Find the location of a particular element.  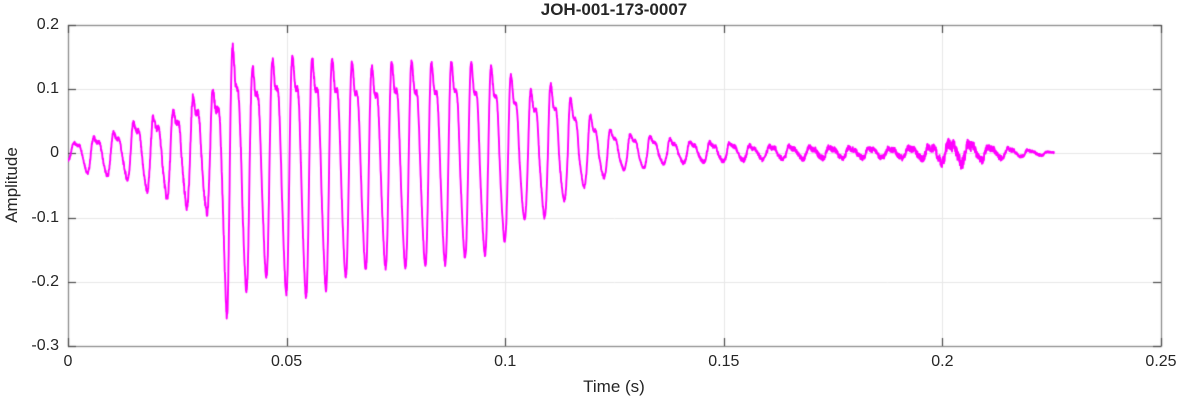

y-tick-label: 0.1 is located at coordinates (47, 89).